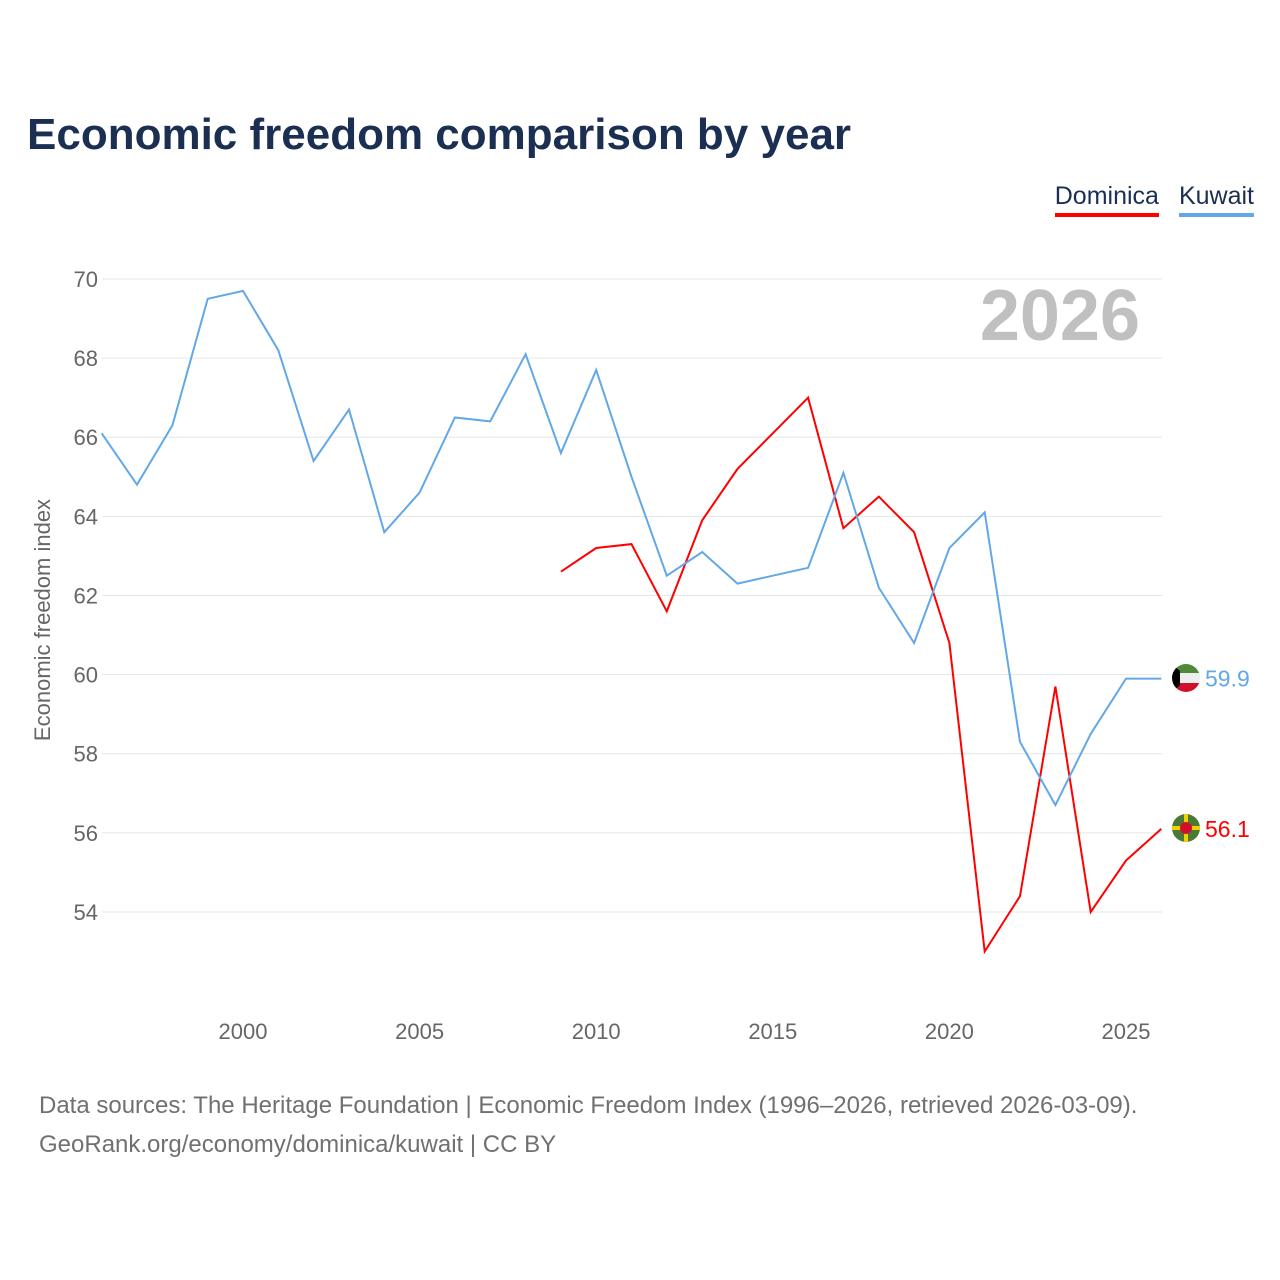 The height and width of the screenshot is (1280, 1280). Describe the element at coordinates (1106, 199) in the screenshot. I see `legend-dominica: Dominica` at that location.